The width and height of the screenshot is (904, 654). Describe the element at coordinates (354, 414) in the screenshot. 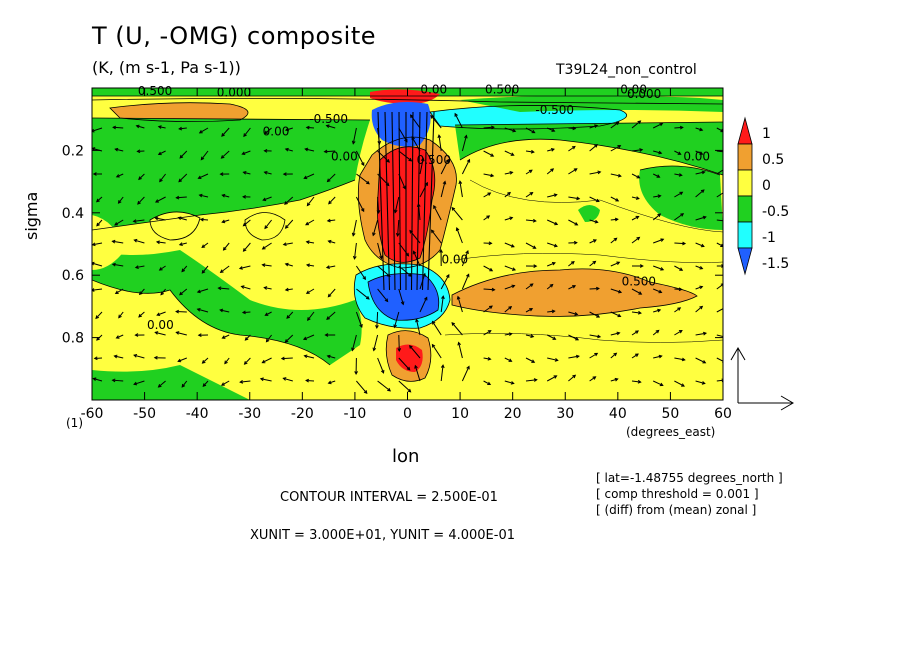

I see `x-tick-label: -10` at that location.